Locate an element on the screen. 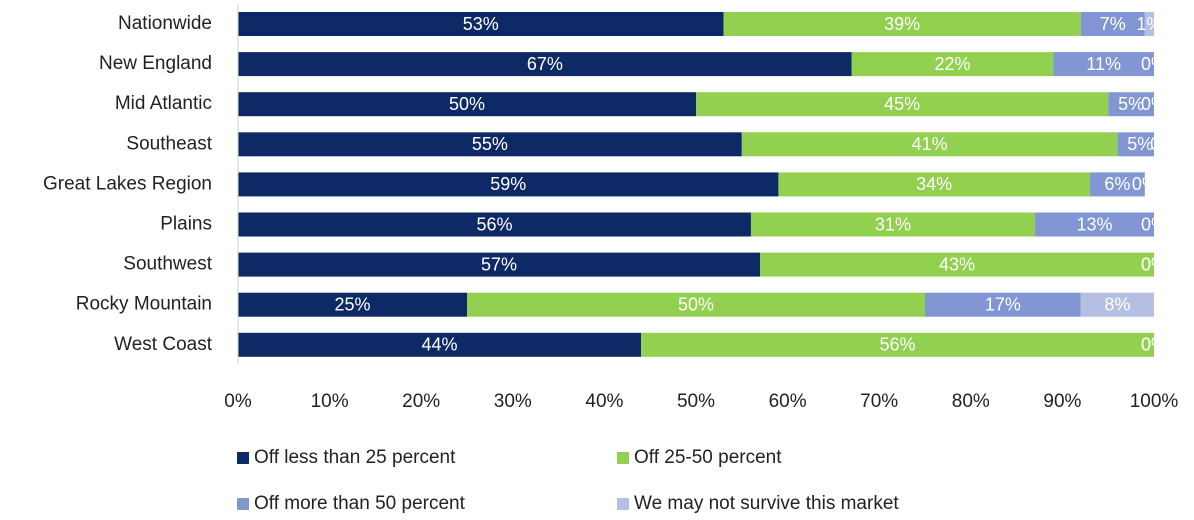 The width and height of the screenshot is (1194, 520). value-label: 53% is located at coordinates (481, 24).